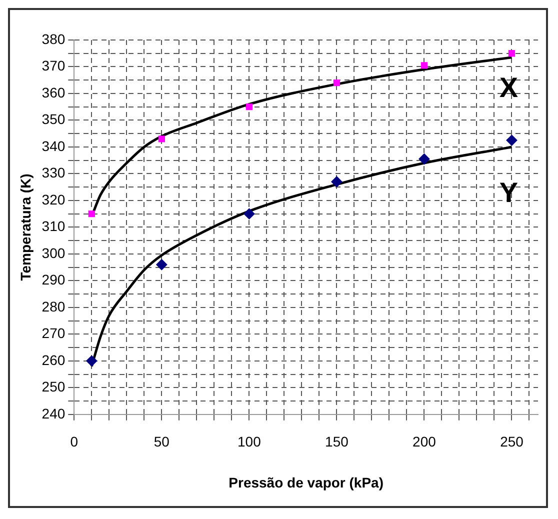  What do you see at coordinates (162, 442) in the screenshot?
I see `x-tick-label: 50` at bounding box center [162, 442].